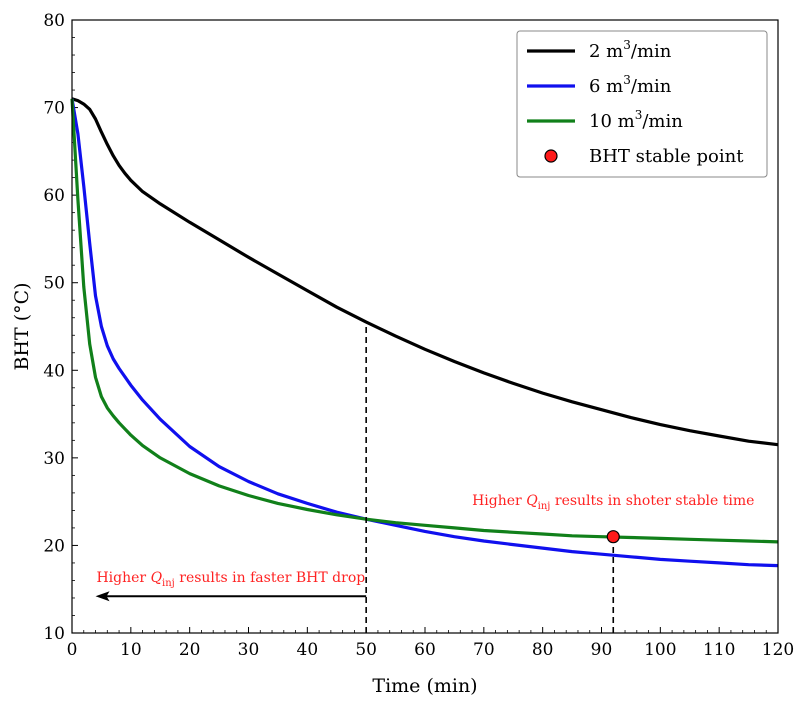 The image size is (804, 702). What do you see at coordinates (54, 546) in the screenshot?
I see `y-tick-label: 20` at bounding box center [54, 546].